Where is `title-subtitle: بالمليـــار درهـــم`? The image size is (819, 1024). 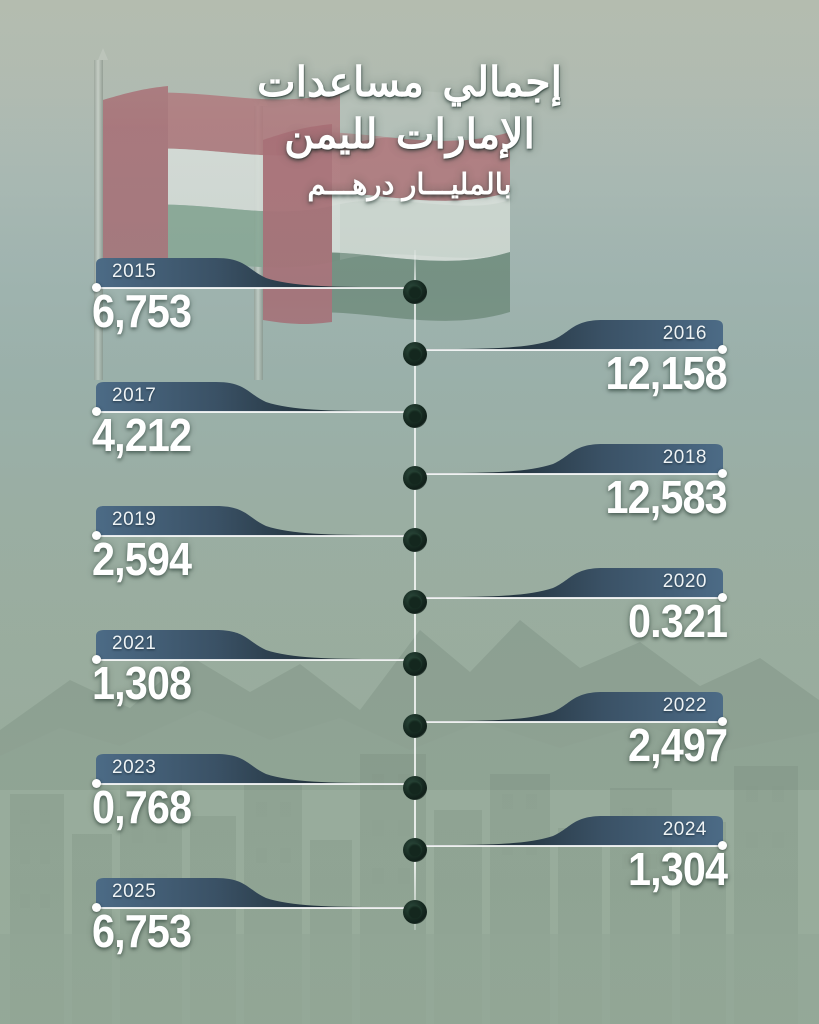 title-subtitle: بالمليـــار درهـــم is located at coordinates (409, 184).